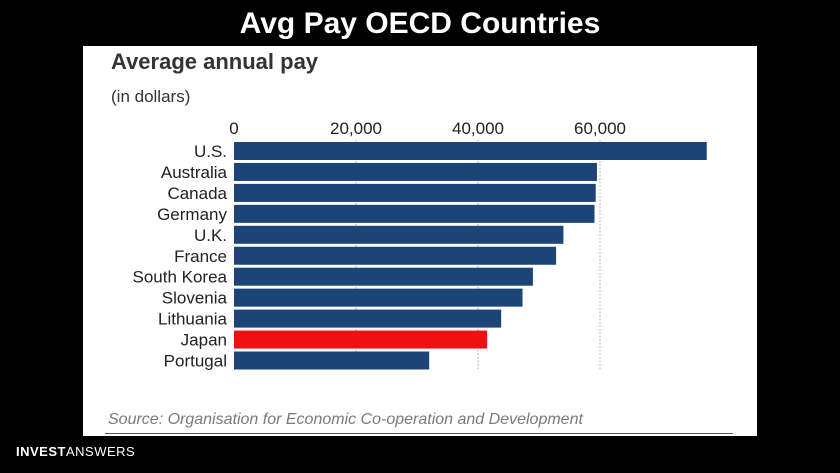 Image resolution: width=840 pixels, height=473 pixels. Describe the element at coordinates (193, 319) in the screenshot. I see `category-label-8: Lithuania` at that location.